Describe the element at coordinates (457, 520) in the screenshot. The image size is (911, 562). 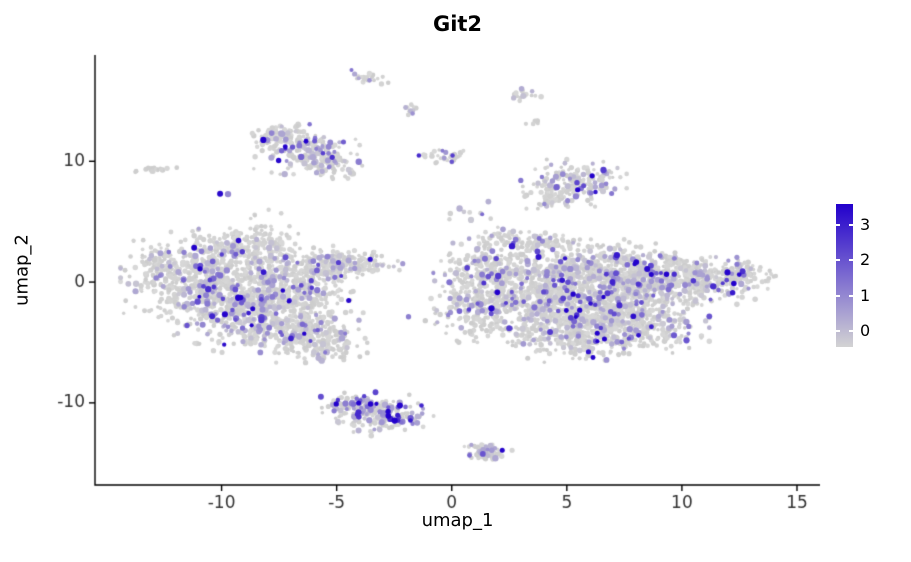
I see `x-axis-title: umap_1` at that location.